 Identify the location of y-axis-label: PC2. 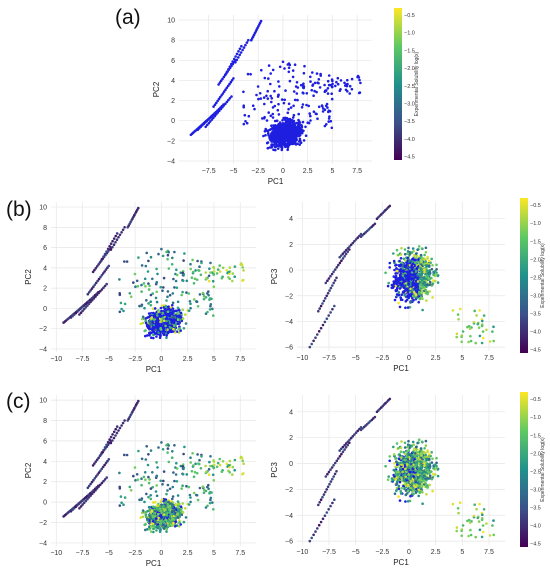
(28, 277).